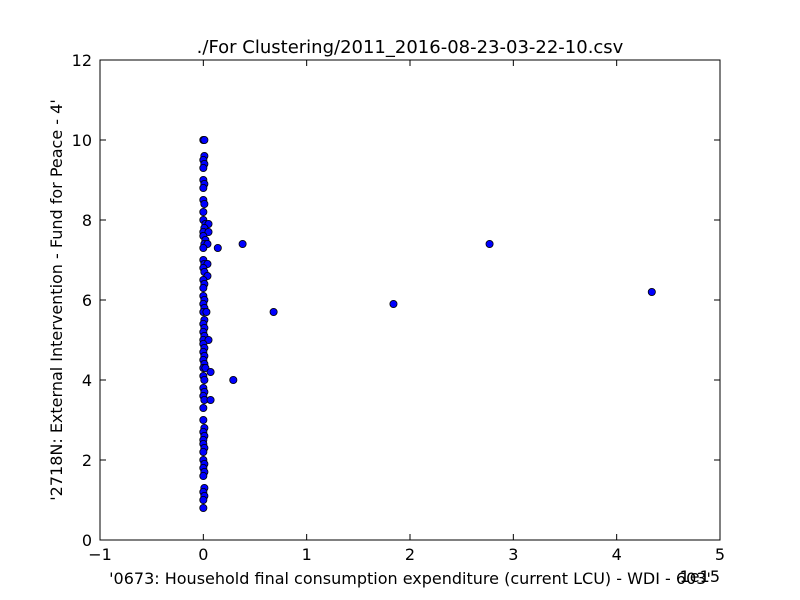  Describe the element at coordinates (720, 554) in the screenshot. I see `x-tick-label: 5` at that location.